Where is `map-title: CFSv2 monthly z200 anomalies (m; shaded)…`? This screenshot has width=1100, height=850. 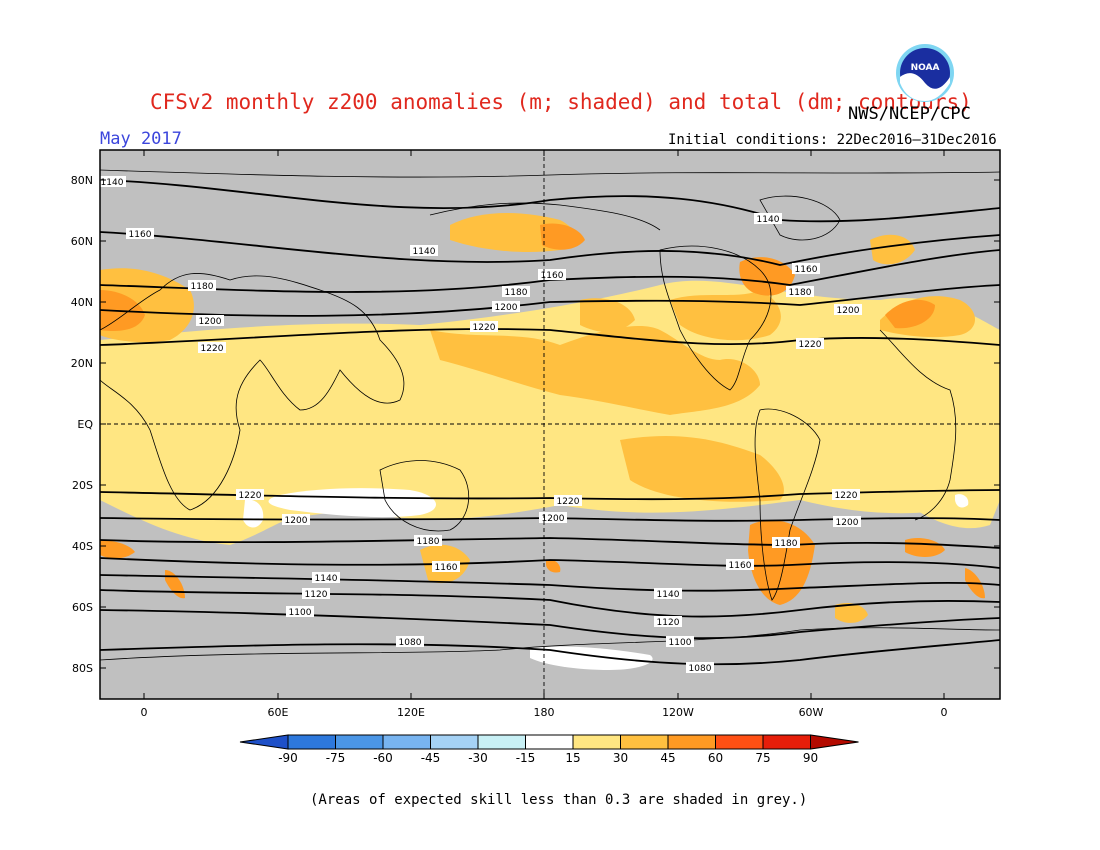 map-title: CFSv2 monthly z200 anomalies (m; shaded)… is located at coordinates (561, 102).